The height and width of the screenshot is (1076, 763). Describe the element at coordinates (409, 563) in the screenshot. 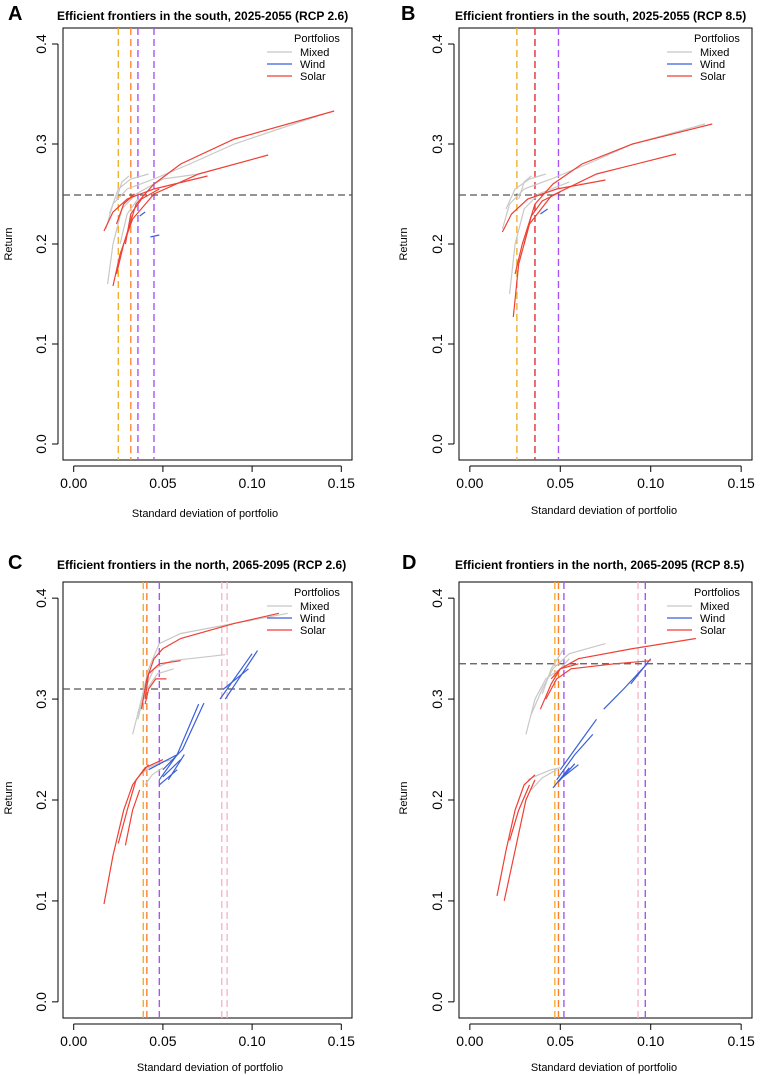

I see `panel-letter: D` at that location.